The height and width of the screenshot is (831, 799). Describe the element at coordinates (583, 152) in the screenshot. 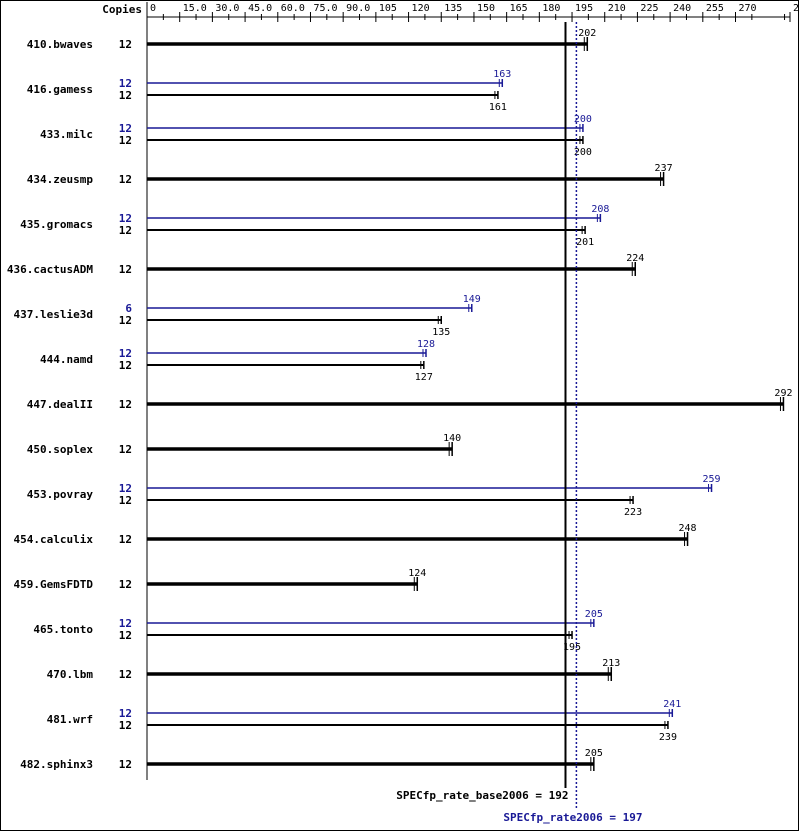

I see `base-value-label: 200` at that location.